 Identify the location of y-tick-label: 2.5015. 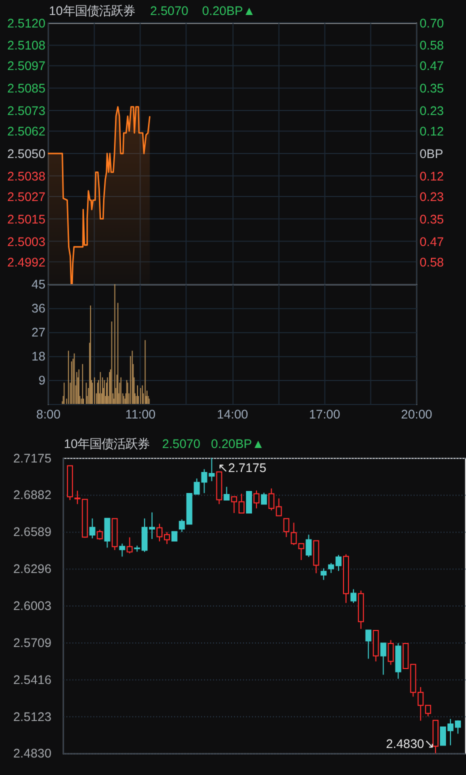
(26, 219).